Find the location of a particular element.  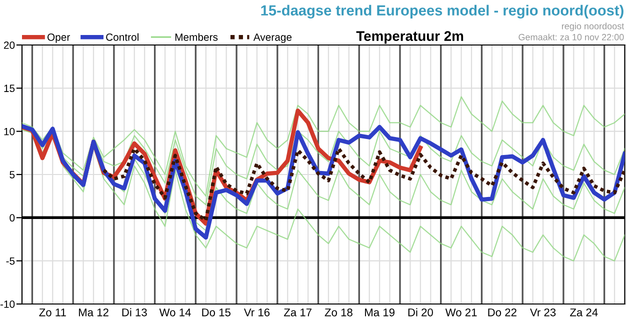

x-tick-label: Do 15 is located at coordinates (216, 312).